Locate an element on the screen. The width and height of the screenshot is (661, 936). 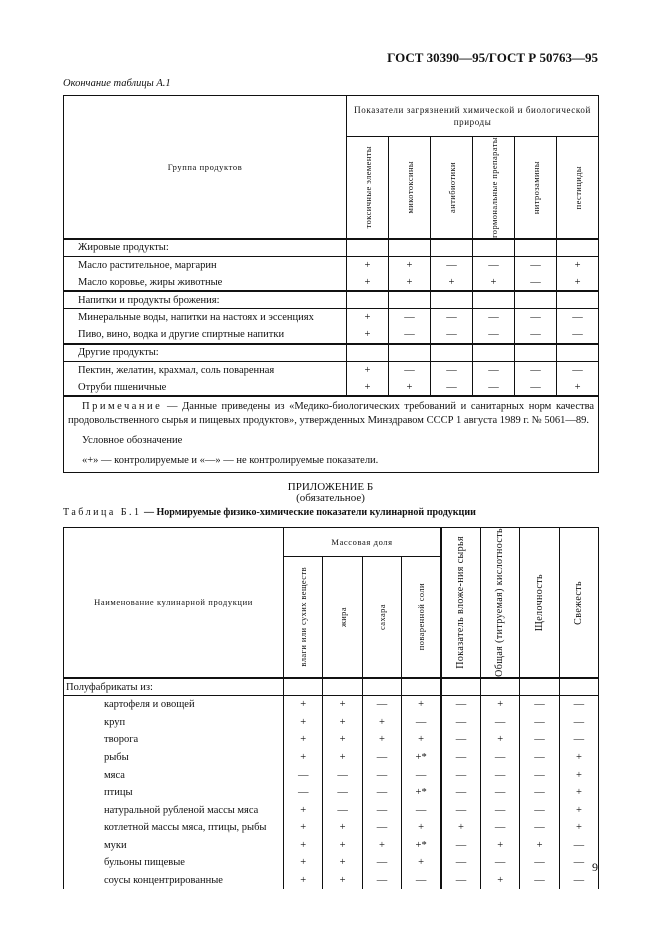
page-number: 9 is located at coordinates (595, 867).